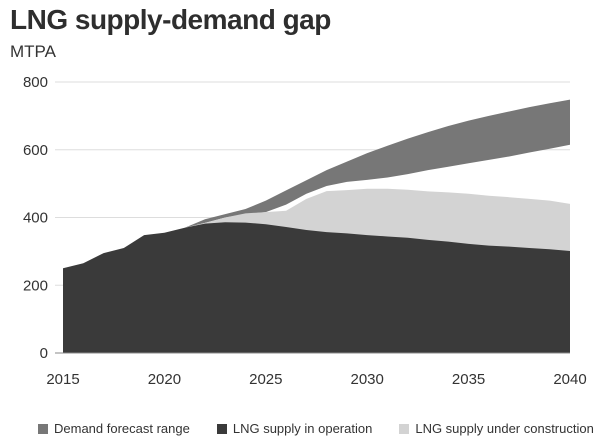 The image size is (594, 448). What do you see at coordinates (43, 428) in the screenshot?
I see `legend-swatch-demand` at bounding box center [43, 428].